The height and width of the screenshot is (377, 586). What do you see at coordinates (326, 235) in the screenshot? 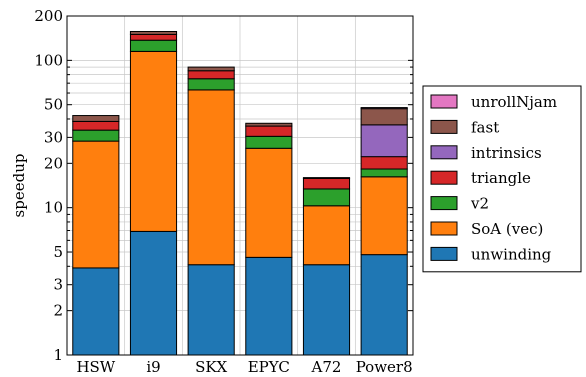
I see `bar-segment-soa-vec-a72` at bounding box center [326, 235].